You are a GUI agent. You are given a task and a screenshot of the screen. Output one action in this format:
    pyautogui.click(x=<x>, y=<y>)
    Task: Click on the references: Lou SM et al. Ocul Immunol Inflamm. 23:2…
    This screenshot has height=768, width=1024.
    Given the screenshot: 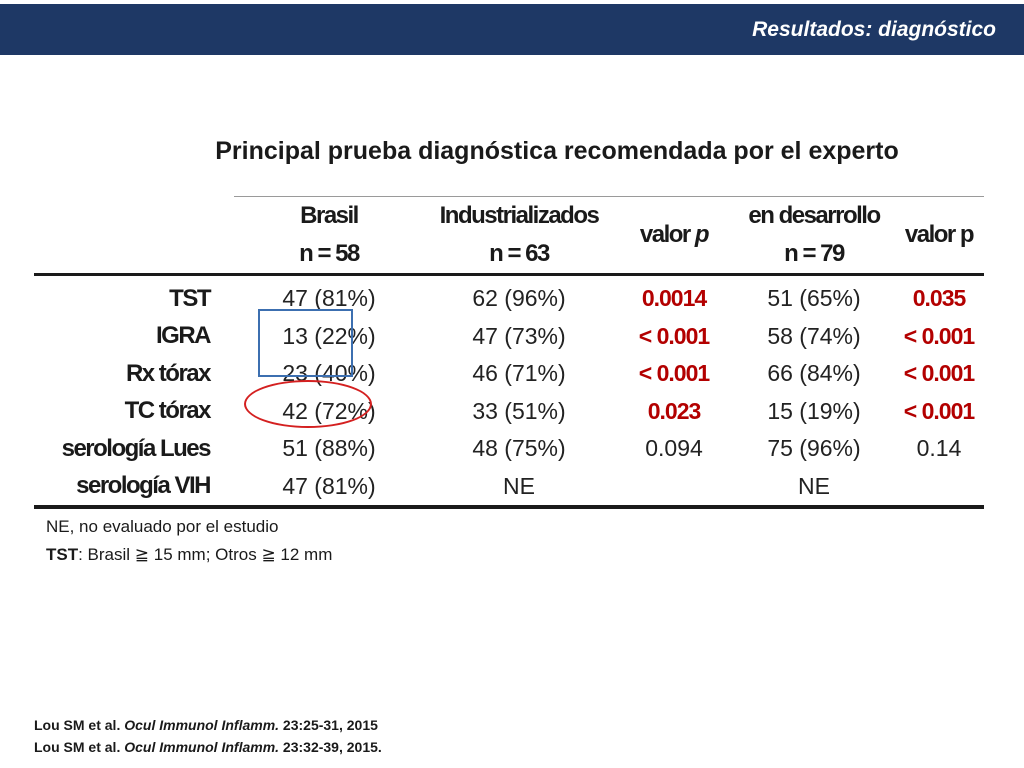 What is the action you would take?
    pyautogui.click(x=208, y=736)
    